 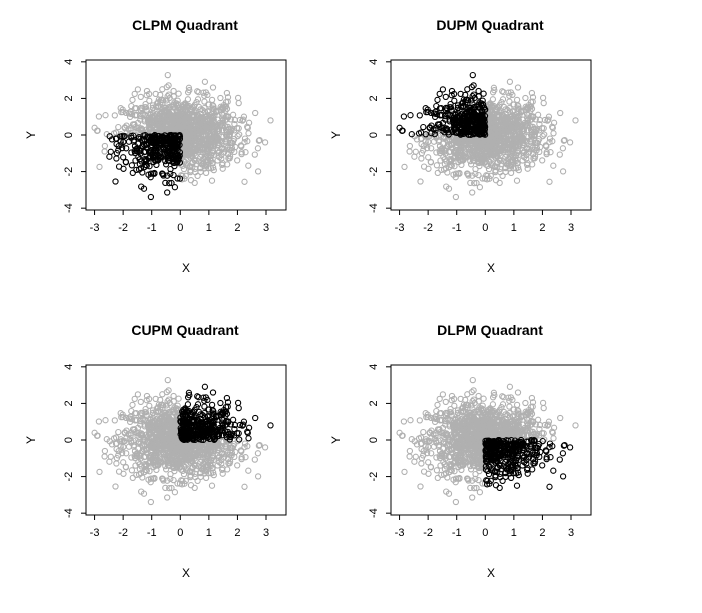 I want to click on y-tick-label: 2, so click(x=69, y=98).